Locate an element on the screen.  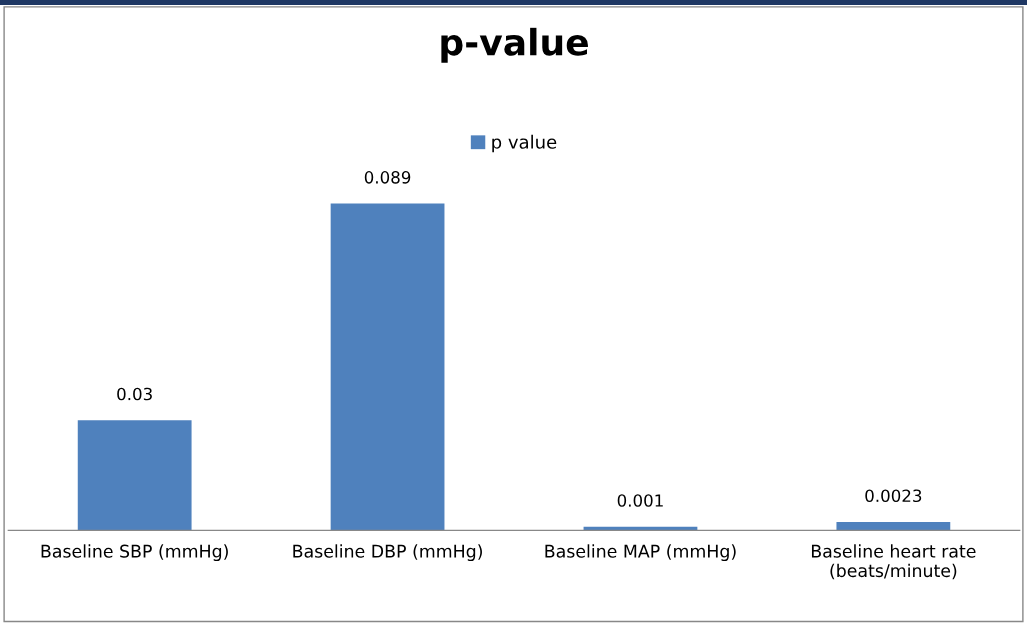
legend-label: p value is located at coordinates (524, 143).